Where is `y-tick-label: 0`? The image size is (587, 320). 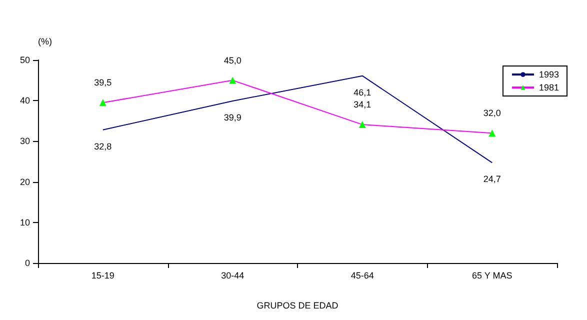
y-tick-label: 0 is located at coordinates (27, 263).